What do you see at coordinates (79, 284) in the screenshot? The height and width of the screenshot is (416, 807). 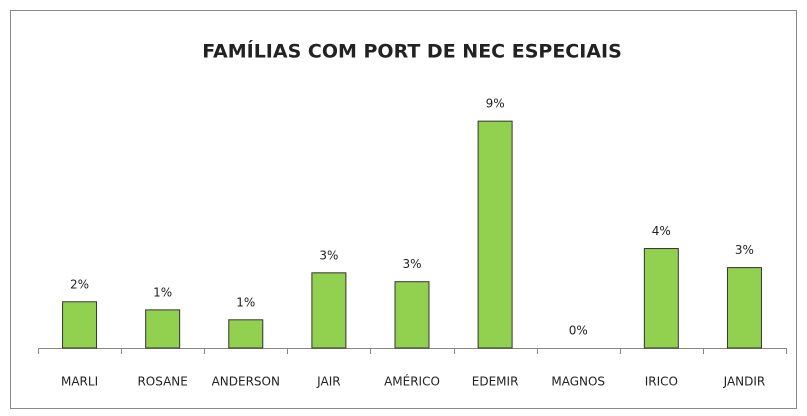 I see `data-label: 2%` at bounding box center [79, 284].